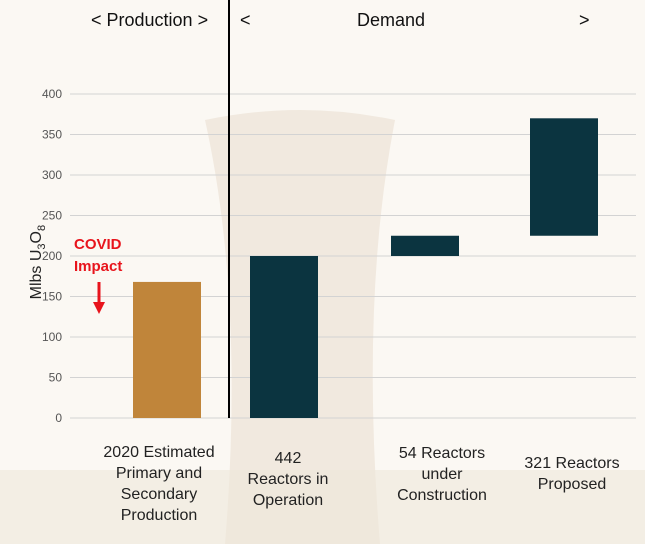 The height and width of the screenshot is (544, 645). I want to click on covid-impact-annotation: COVID Impact, so click(98, 256).